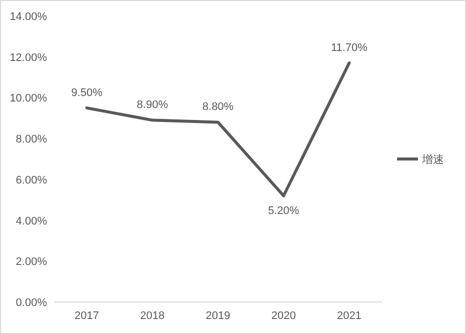  I want to click on y-tick-label: 2.00%, so click(32, 262).